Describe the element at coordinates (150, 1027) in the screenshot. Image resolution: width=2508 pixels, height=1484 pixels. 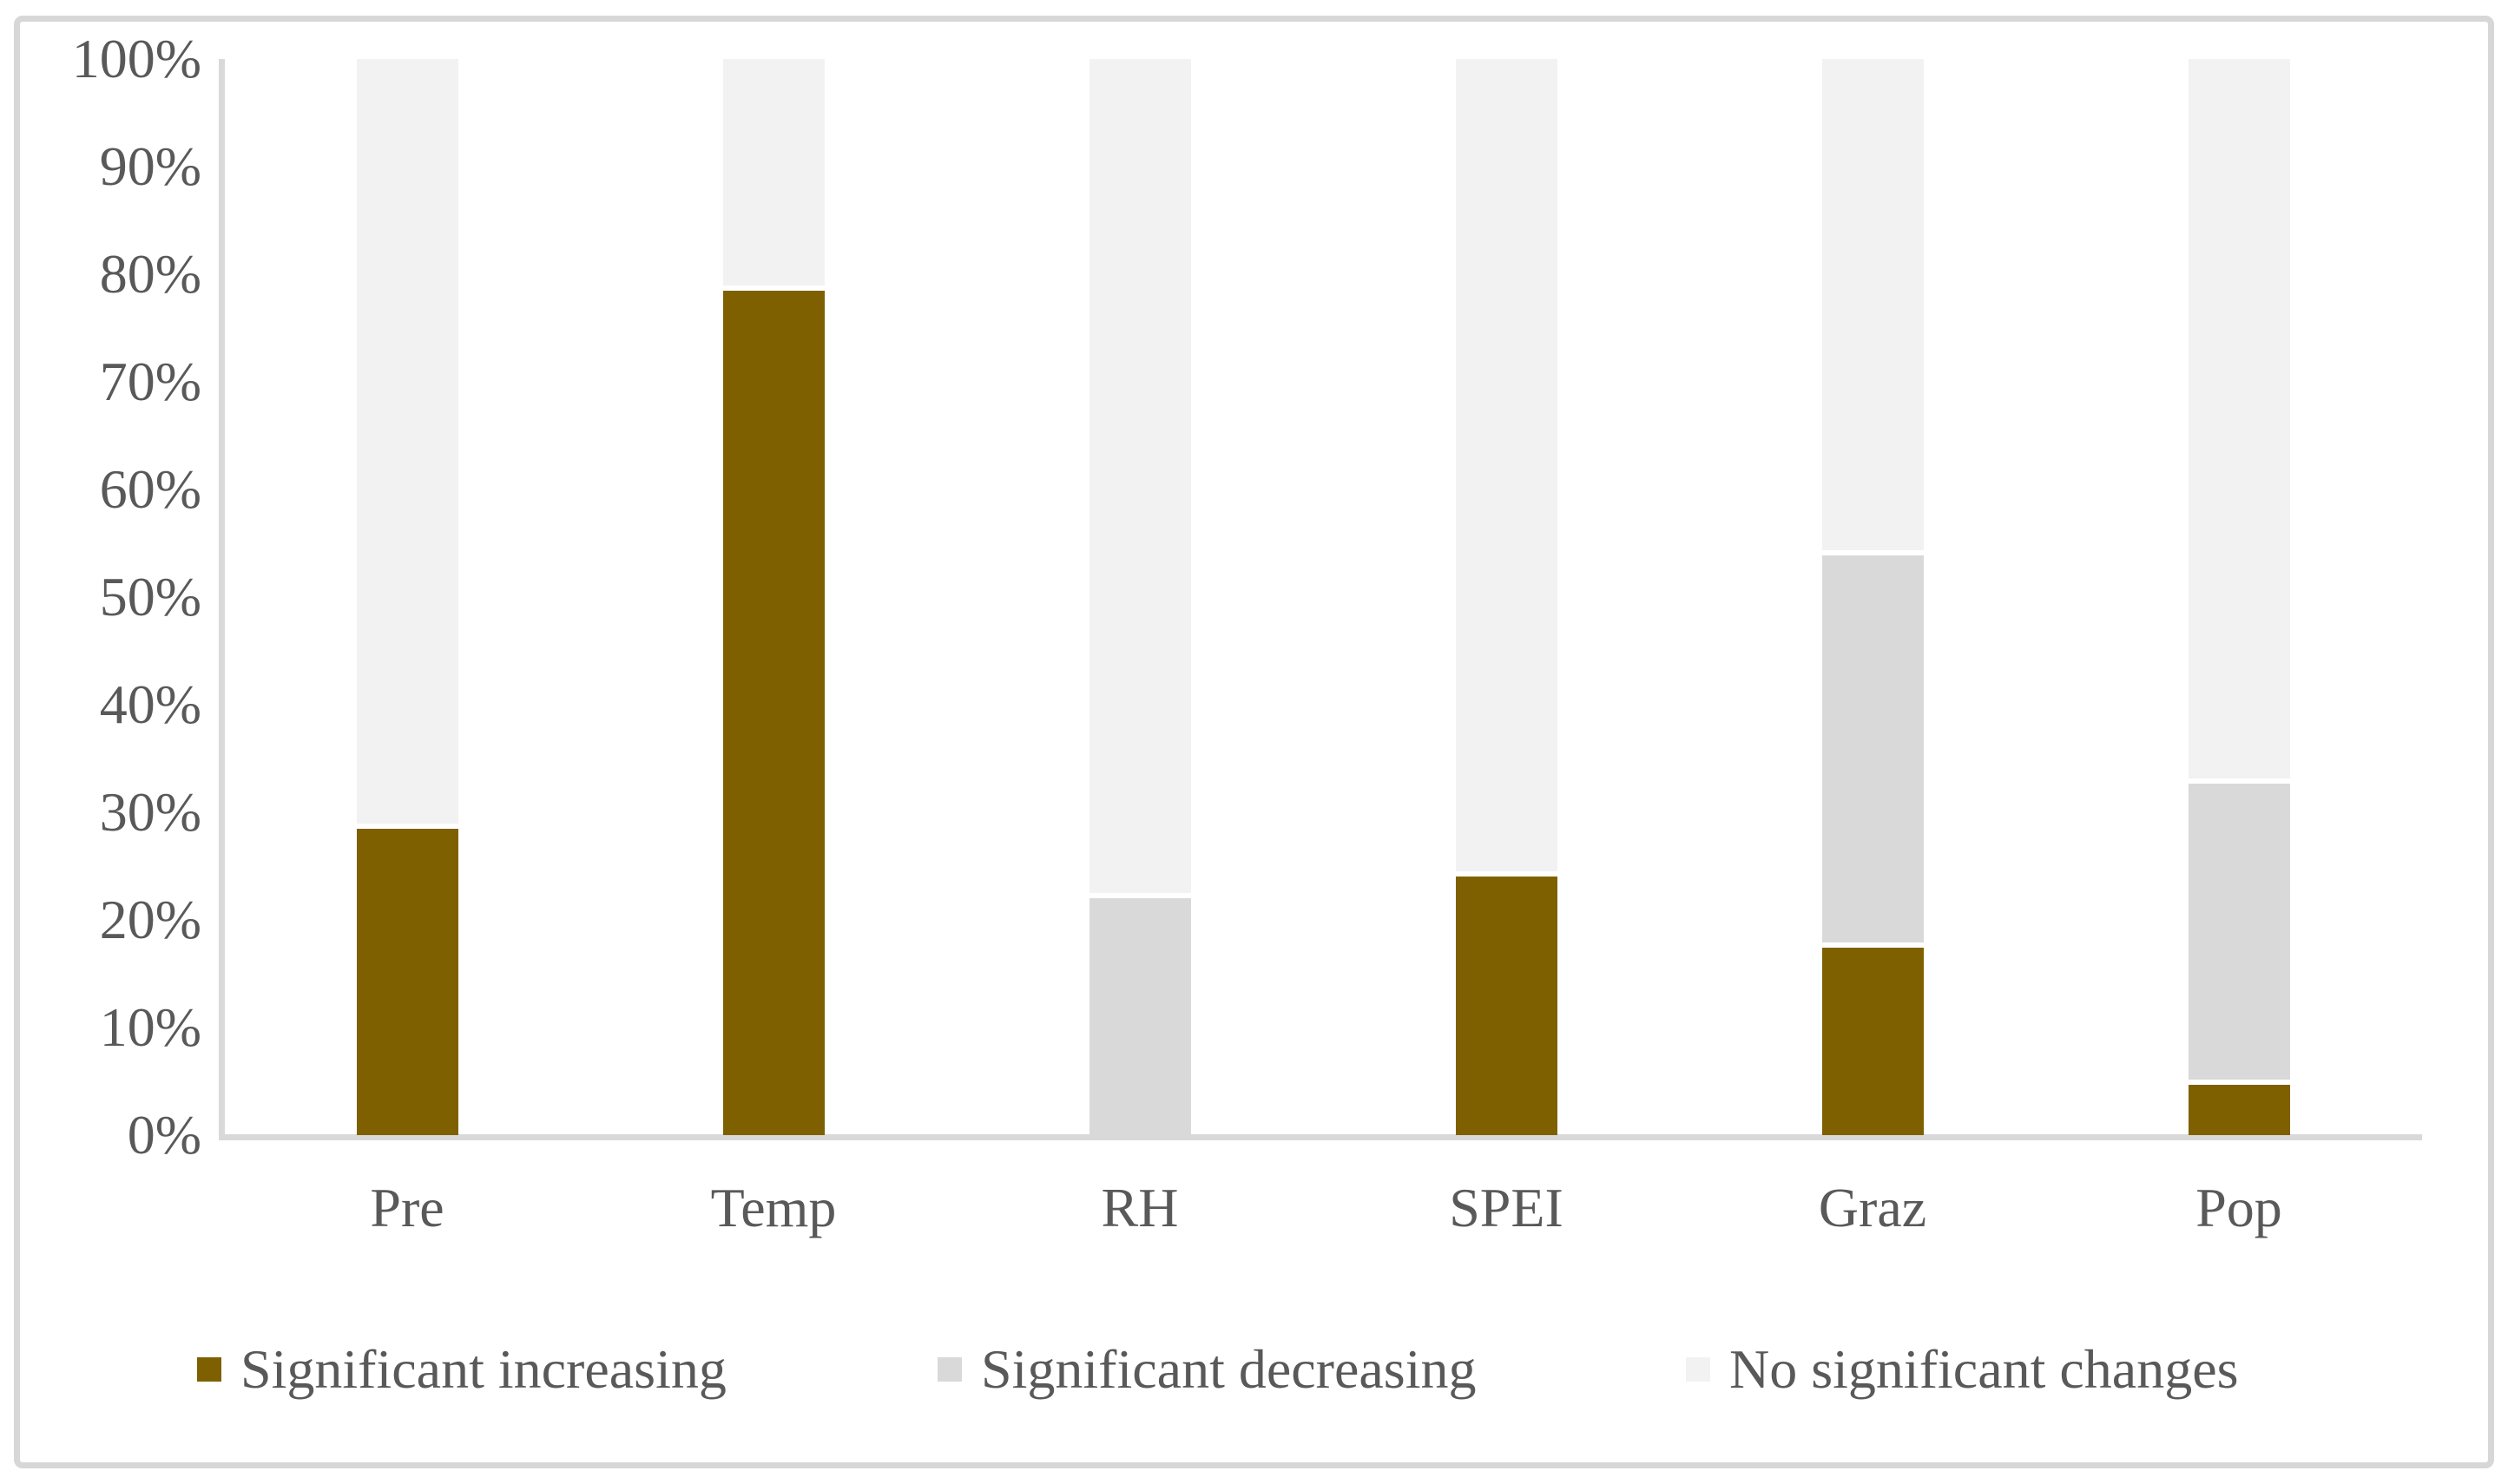
I see `y-axis-tick-label: 10%` at that location.